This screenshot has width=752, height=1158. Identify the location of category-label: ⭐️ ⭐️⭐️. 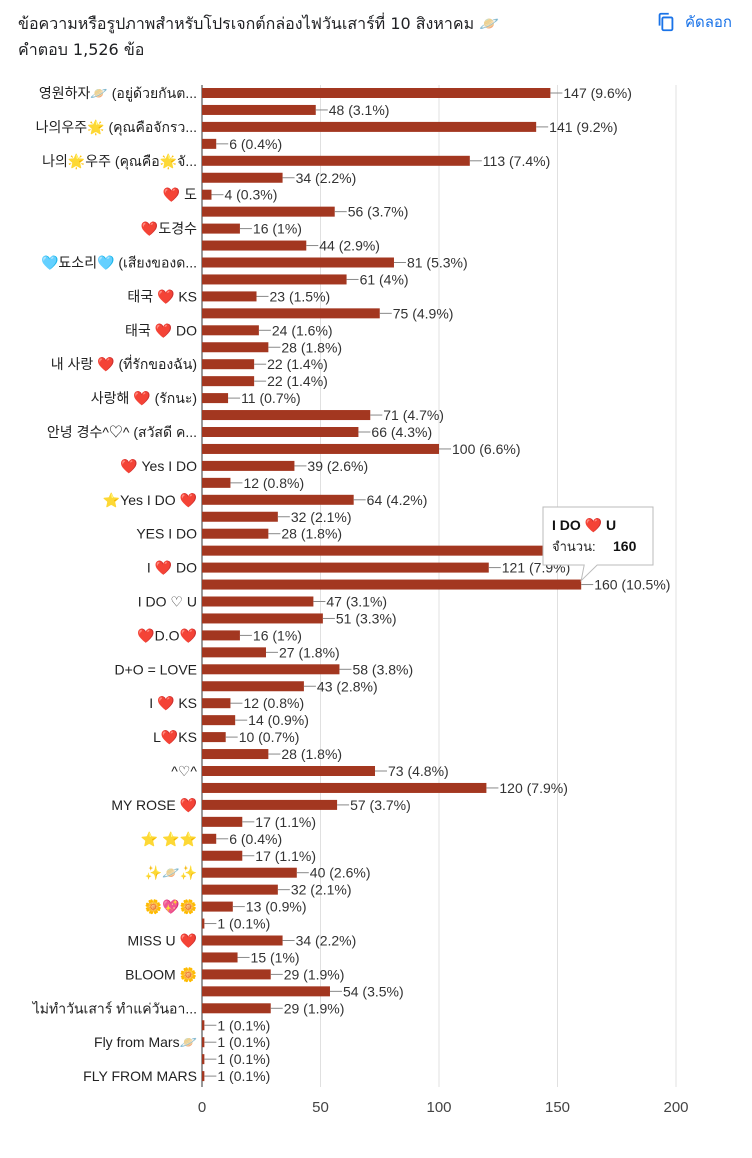
(169, 839).